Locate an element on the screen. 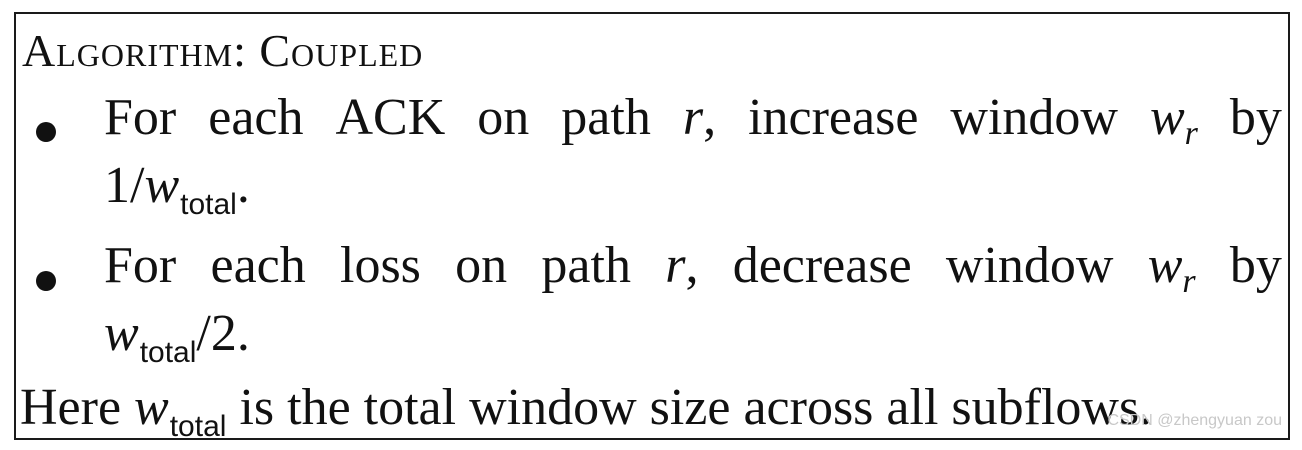 The image size is (1302, 450). word: ACK is located at coordinates (390, 117).